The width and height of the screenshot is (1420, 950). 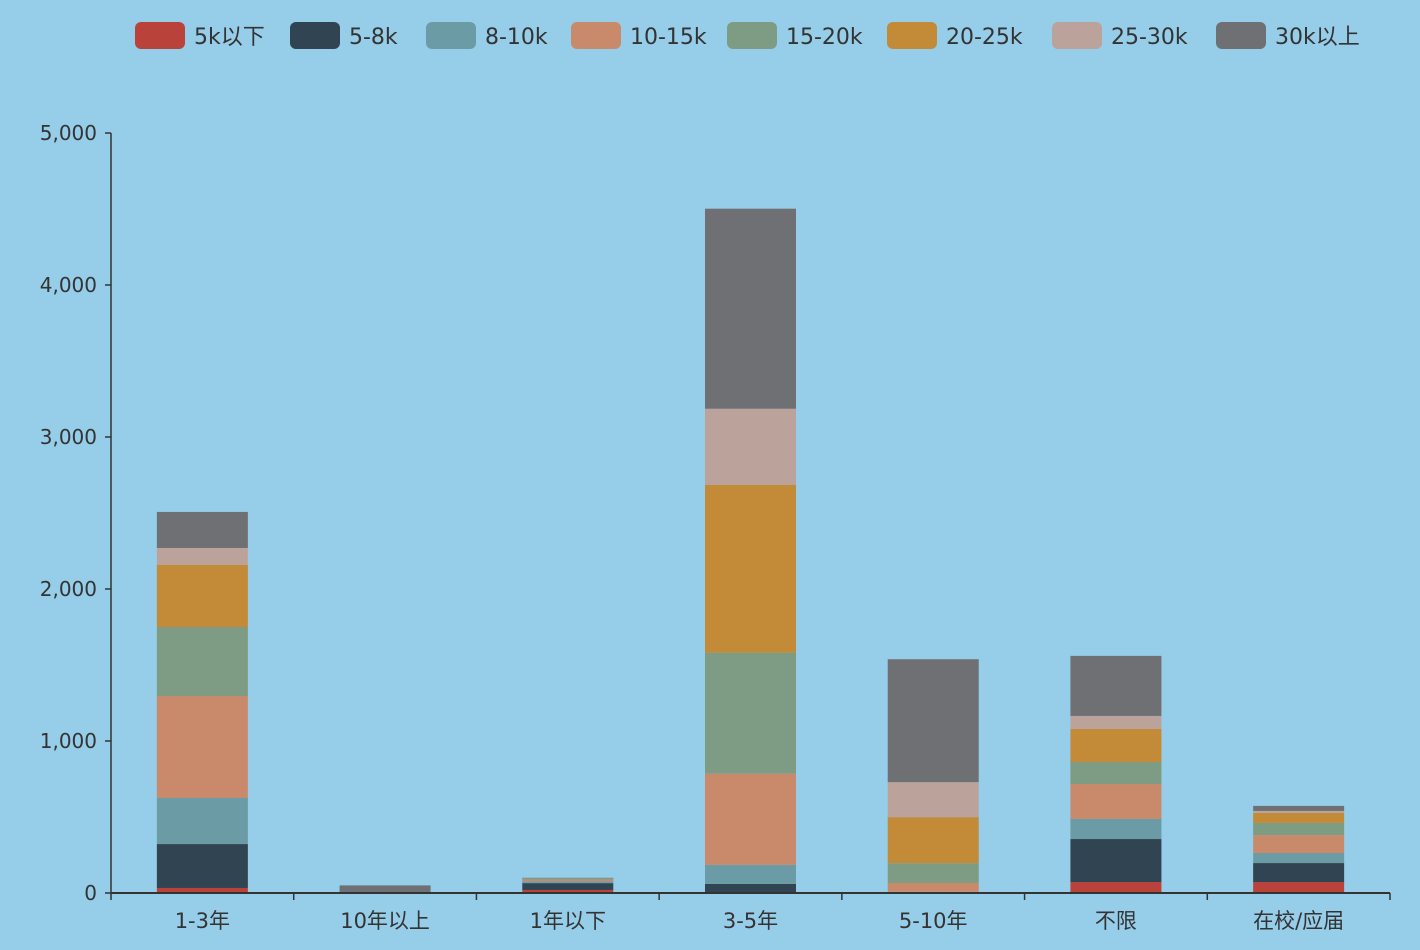 I want to click on x-tick-label: 不限, so click(x=1116, y=921).